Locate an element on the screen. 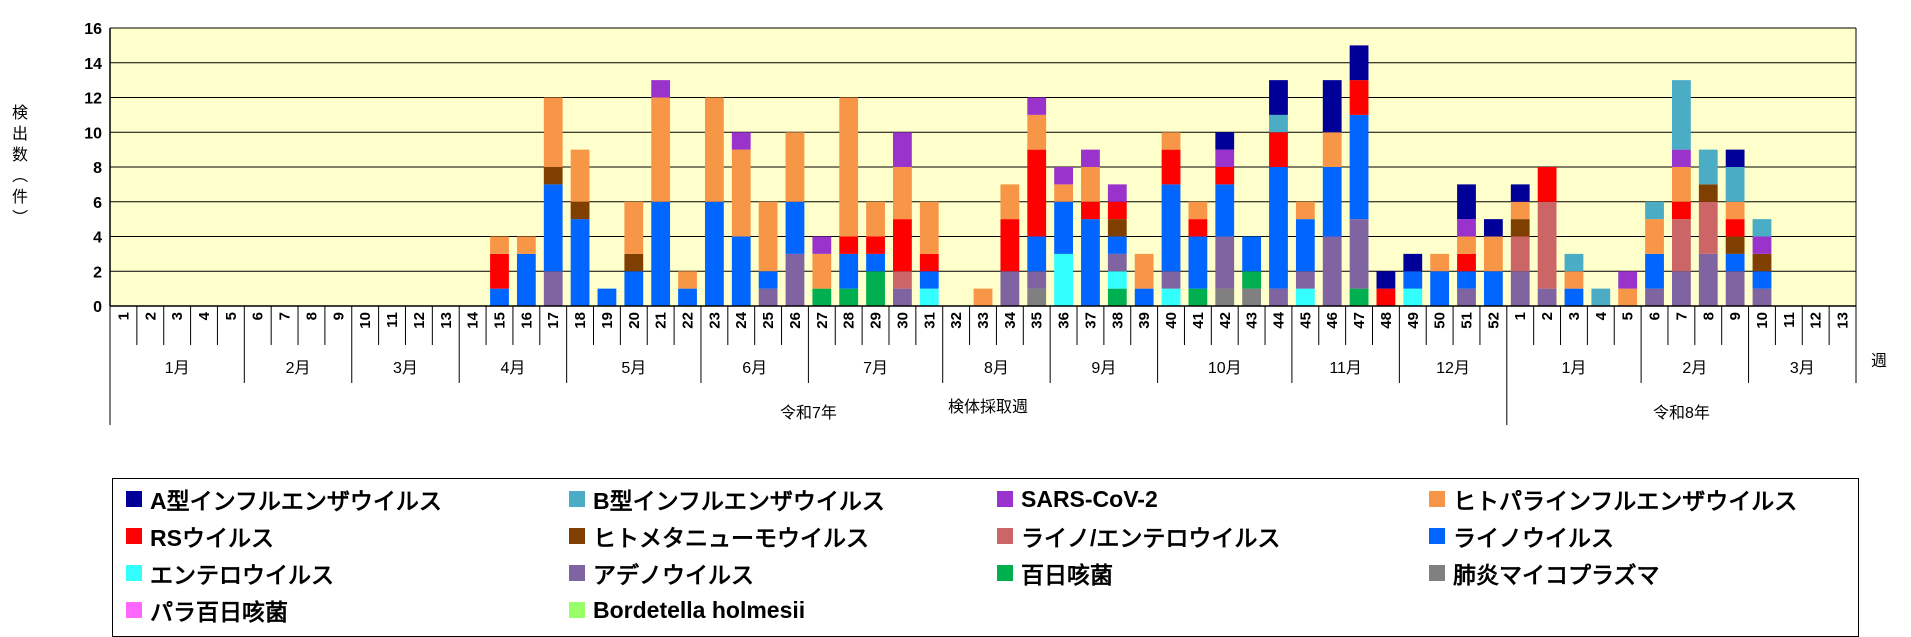 Image resolution: width=1911 pixels, height=637 pixels. y-tick-label: 14 is located at coordinates (93, 64).